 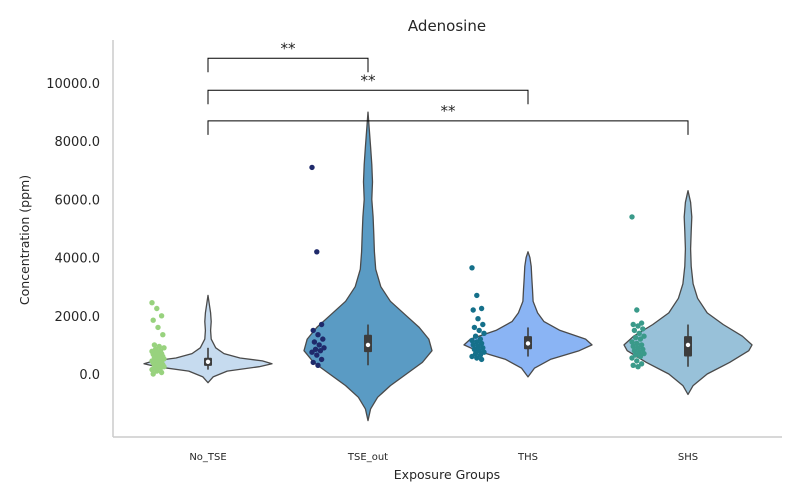 What do you see at coordinates (447, 26) in the screenshot?
I see `chart-title: Adenosine` at bounding box center [447, 26].